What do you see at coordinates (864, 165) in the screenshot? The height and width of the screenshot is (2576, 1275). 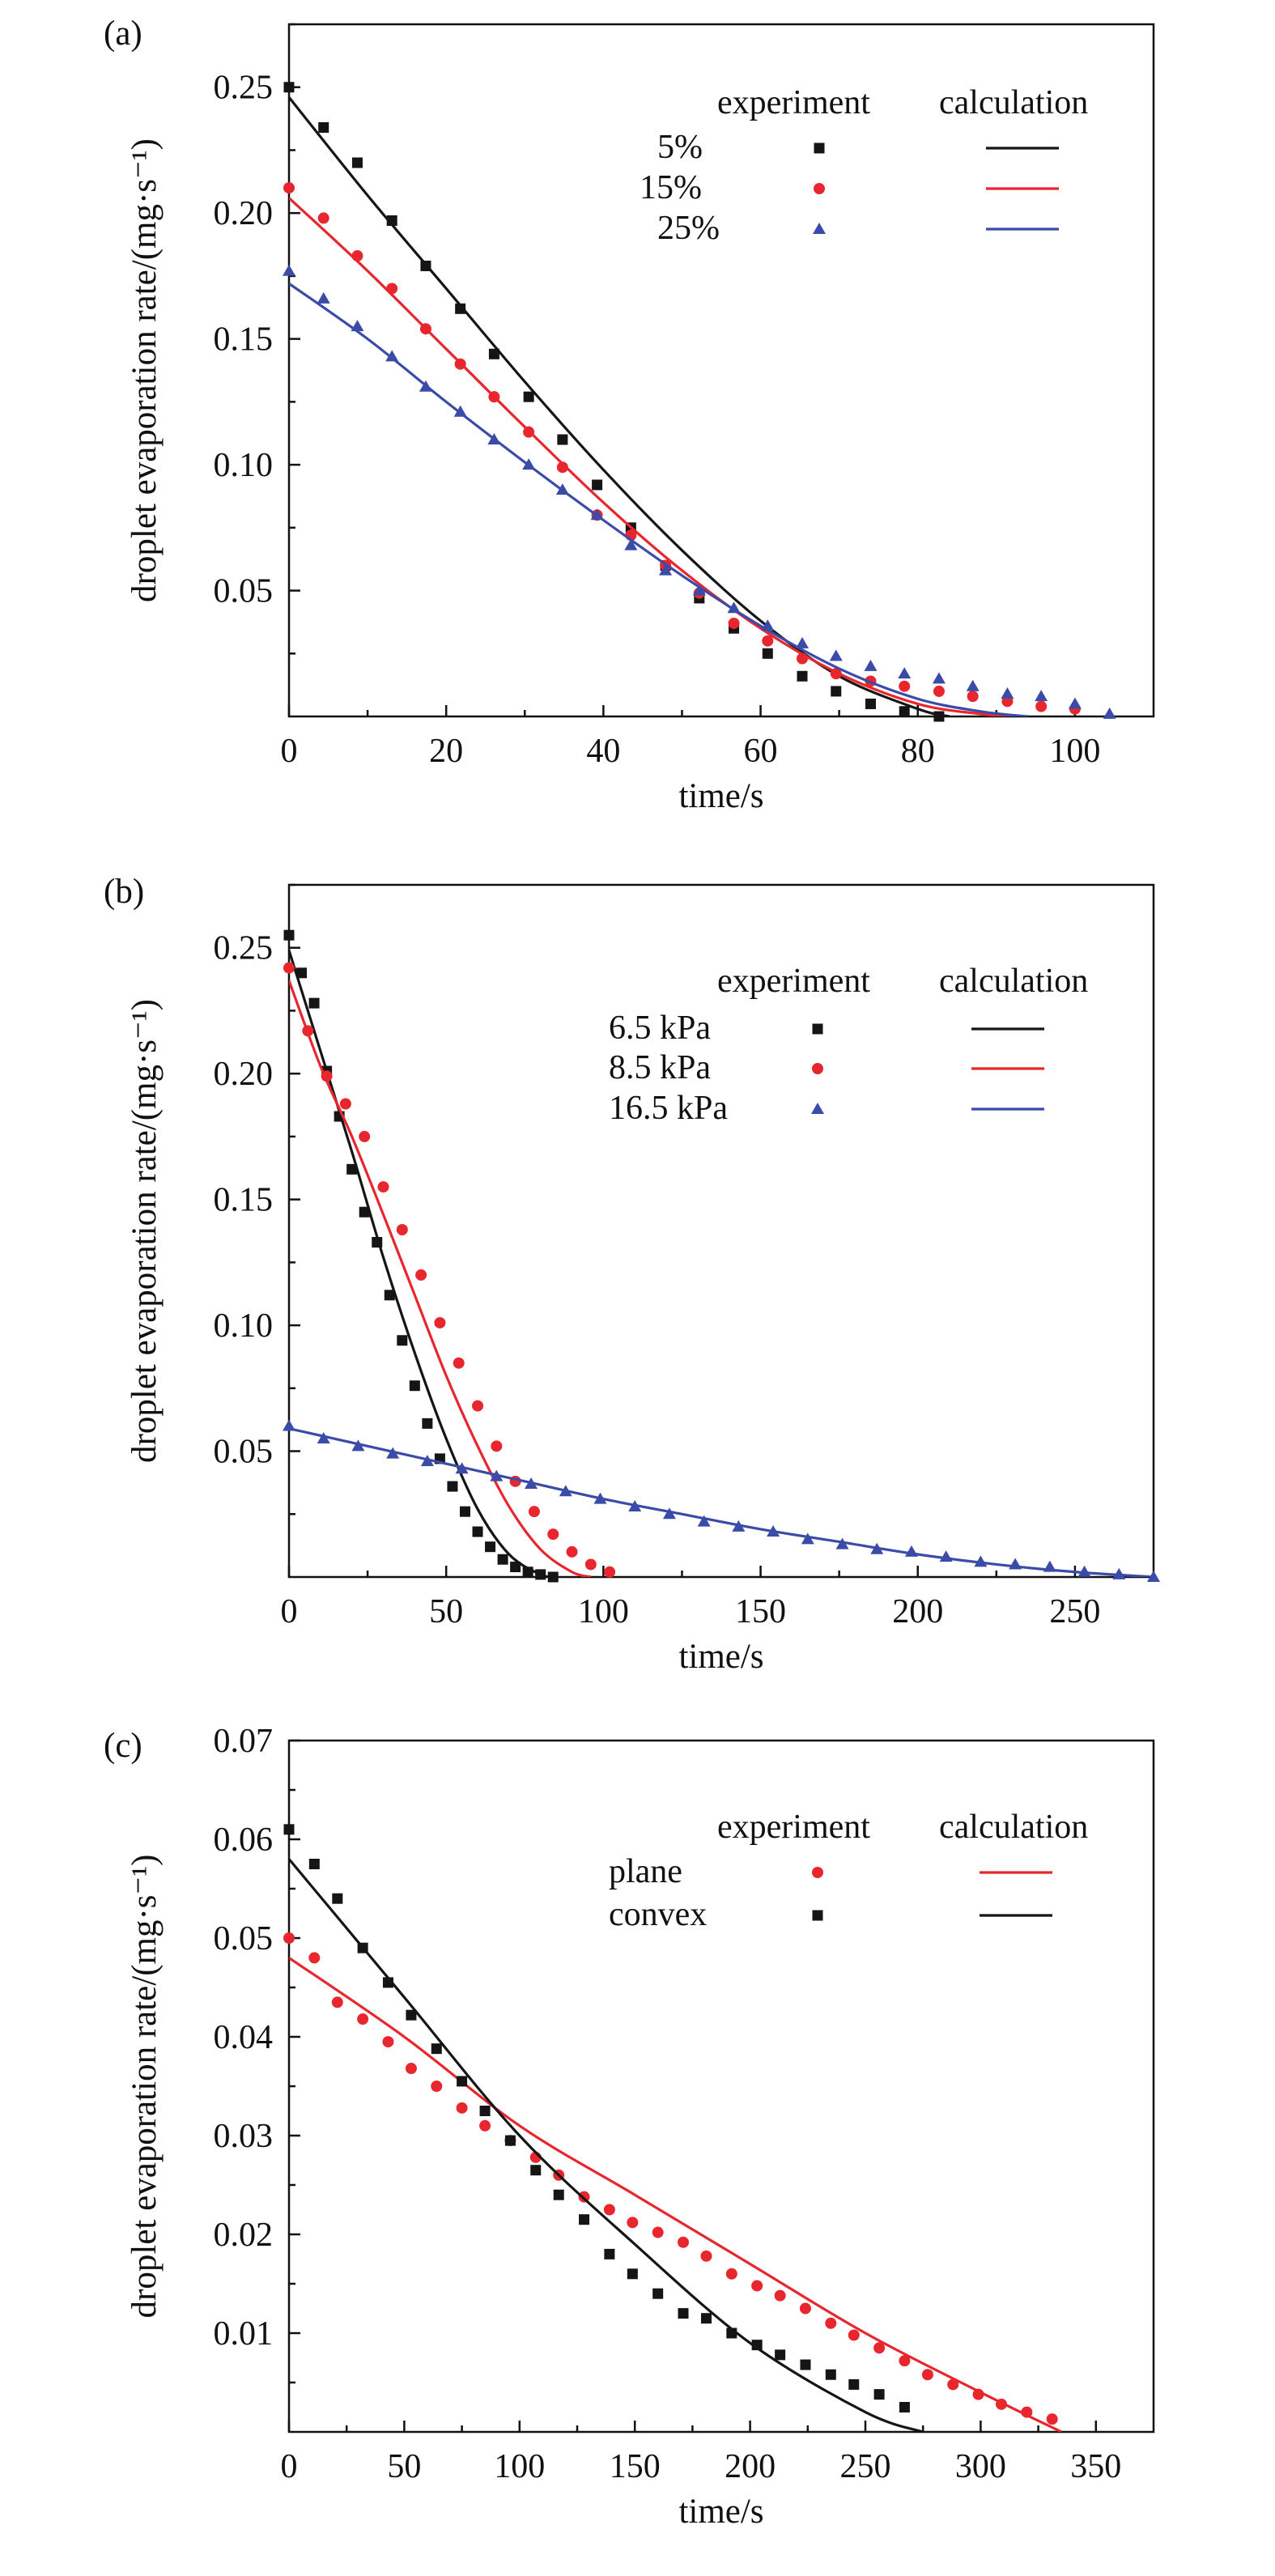 I see `legend: experiment calculation 5%15% 25%` at bounding box center [864, 165].